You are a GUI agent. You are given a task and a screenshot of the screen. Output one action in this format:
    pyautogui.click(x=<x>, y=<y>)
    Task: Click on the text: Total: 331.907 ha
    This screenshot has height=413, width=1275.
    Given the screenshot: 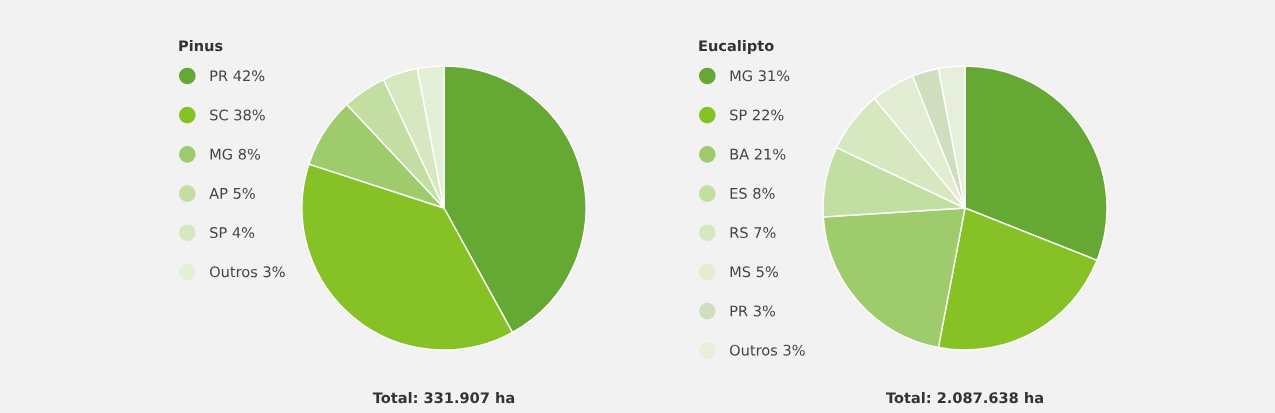 What is the action you would take?
    pyautogui.click(x=443, y=397)
    